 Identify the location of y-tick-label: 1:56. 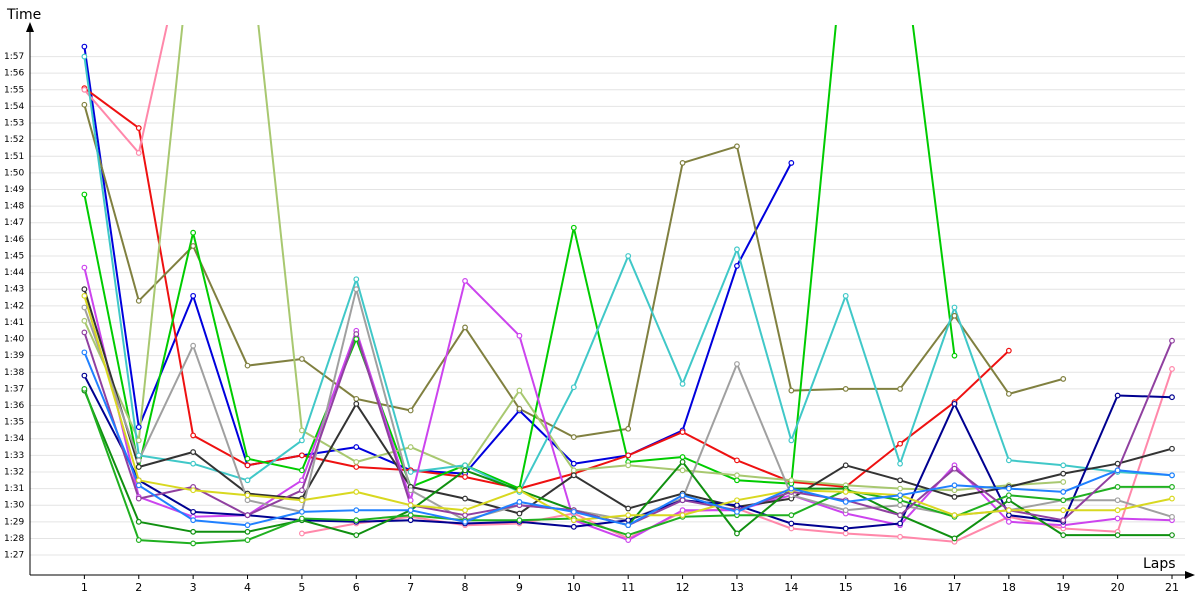
(14, 74).